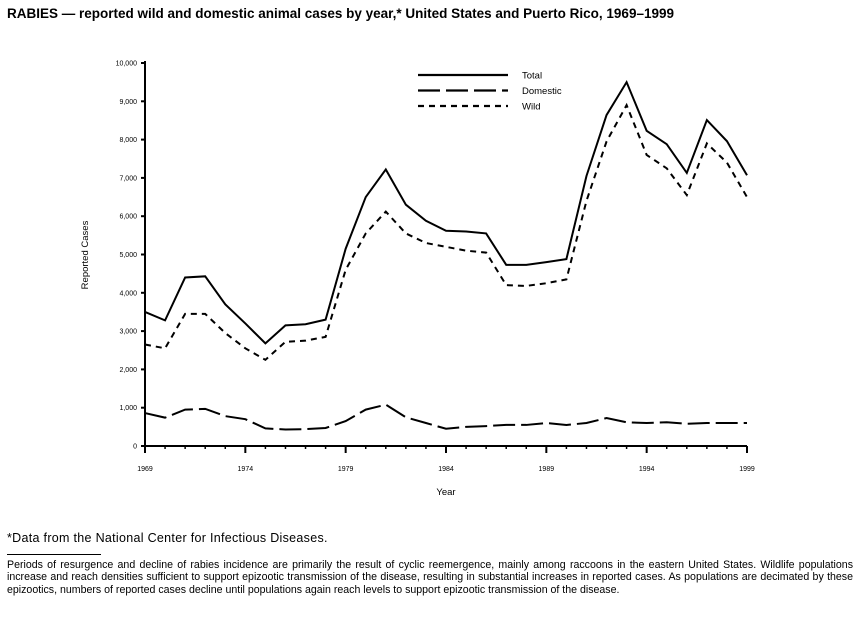 This screenshot has height=617, width=861. Describe the element at coordinates (445, 417) in the screenshot. I see `series-line-domestic` at that location.